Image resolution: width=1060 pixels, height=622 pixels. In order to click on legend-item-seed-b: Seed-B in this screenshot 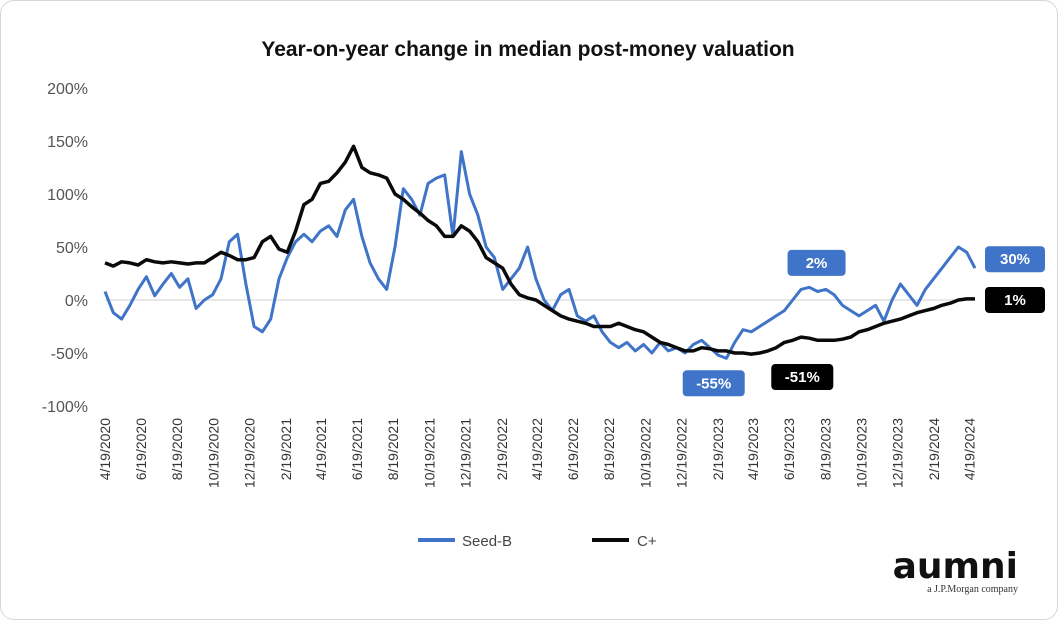, I will do `click(465, 541)`.